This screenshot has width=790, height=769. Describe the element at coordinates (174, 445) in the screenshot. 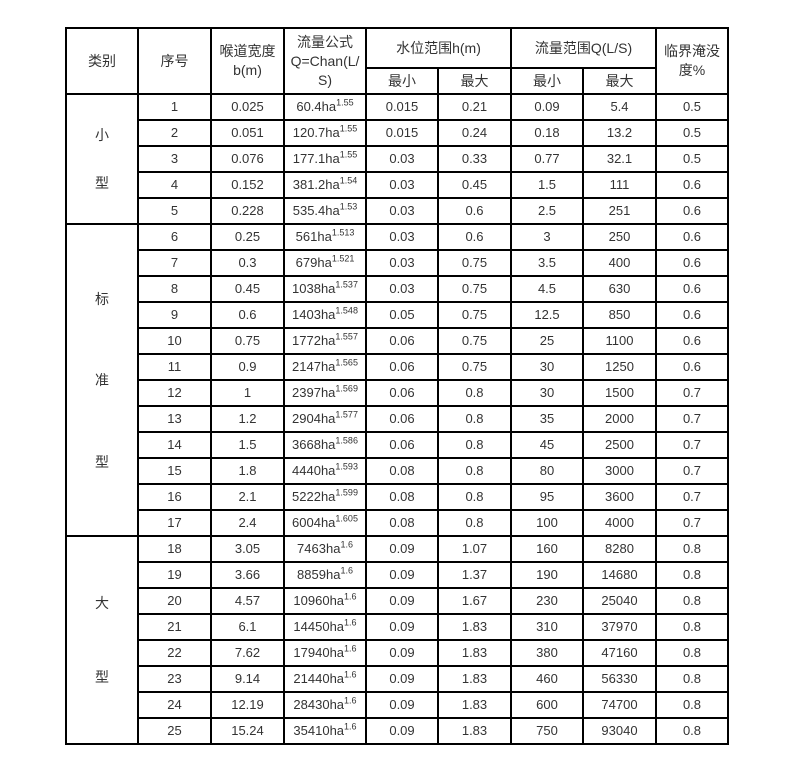

I see `cell-seq: 14` at that location.